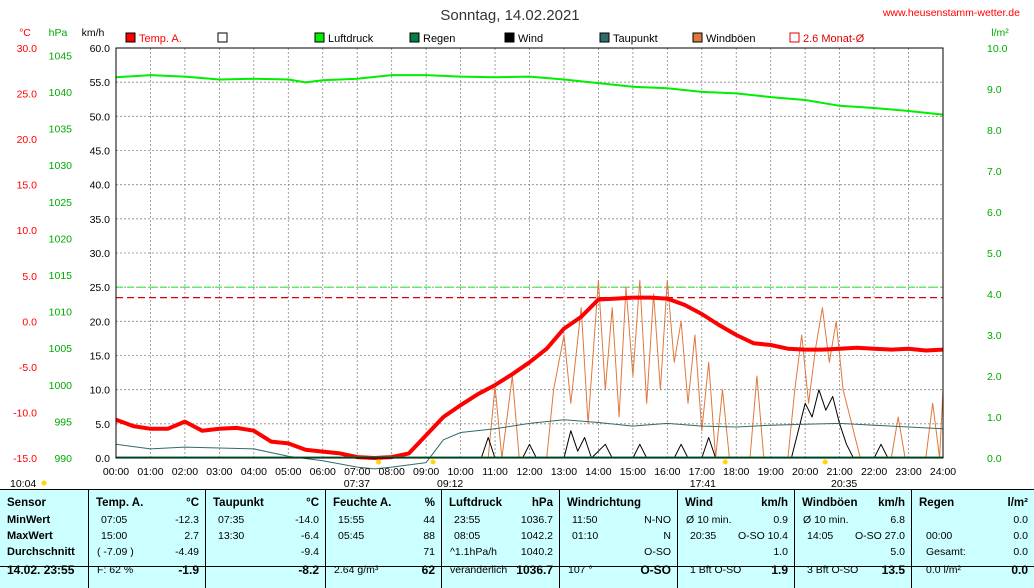 The image size is (1034, 588). What do you see at coordinates (323, 472) in the screenshot?
I see `x-tick-label: 06:00` at bounding box center [323, 472].